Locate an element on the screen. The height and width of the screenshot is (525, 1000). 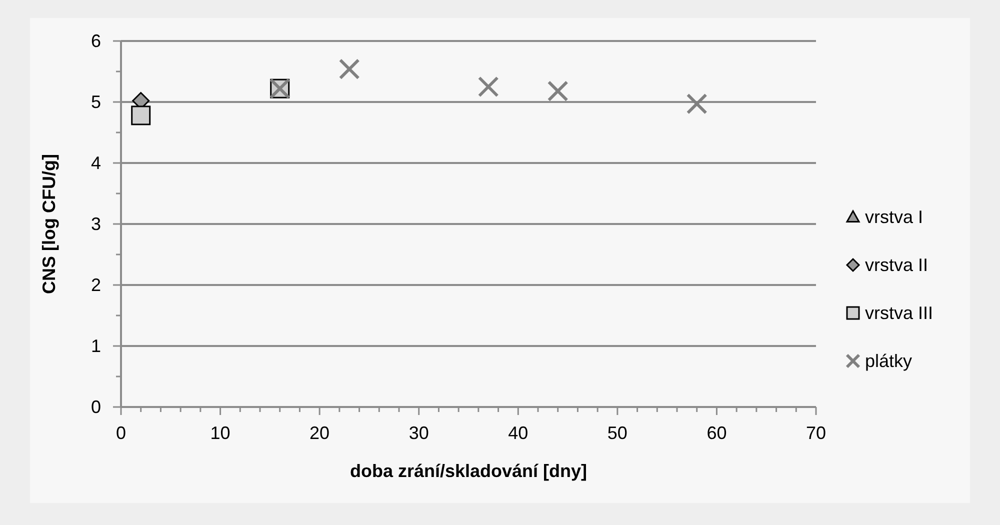
x-tick-label: 70 is located at coordinates (816, 433).